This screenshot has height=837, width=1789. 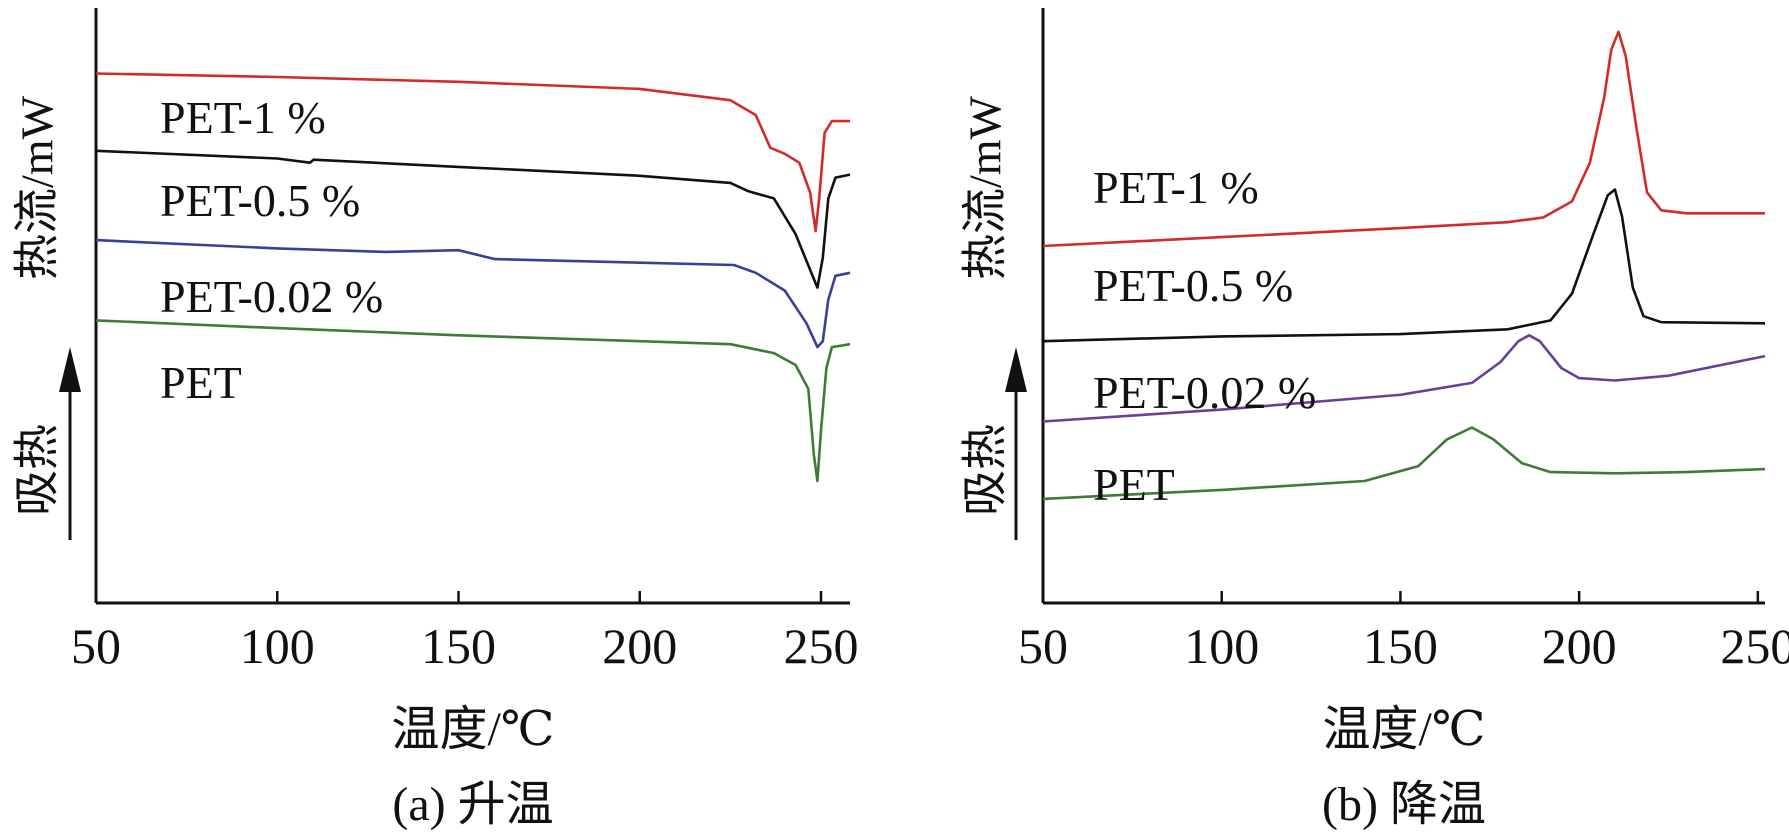 What do you see at coordinates (472, 804) in the screenshot?
I see `panel-caption: (a) 升温` at bounding box center [472, 804].